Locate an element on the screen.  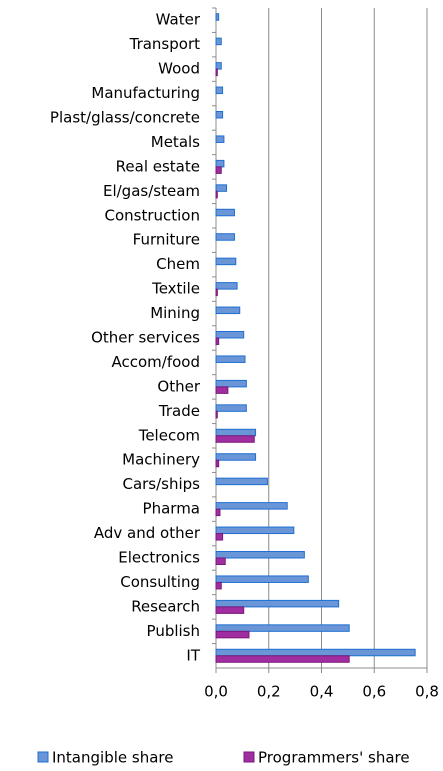
y-tick-label: El/gas/steam is located at coordinates (151, 191).